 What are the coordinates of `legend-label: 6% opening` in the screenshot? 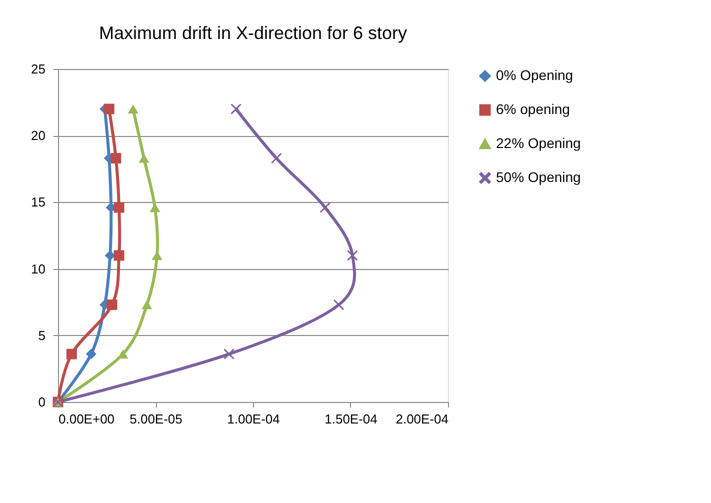 It's located at (533, 109).